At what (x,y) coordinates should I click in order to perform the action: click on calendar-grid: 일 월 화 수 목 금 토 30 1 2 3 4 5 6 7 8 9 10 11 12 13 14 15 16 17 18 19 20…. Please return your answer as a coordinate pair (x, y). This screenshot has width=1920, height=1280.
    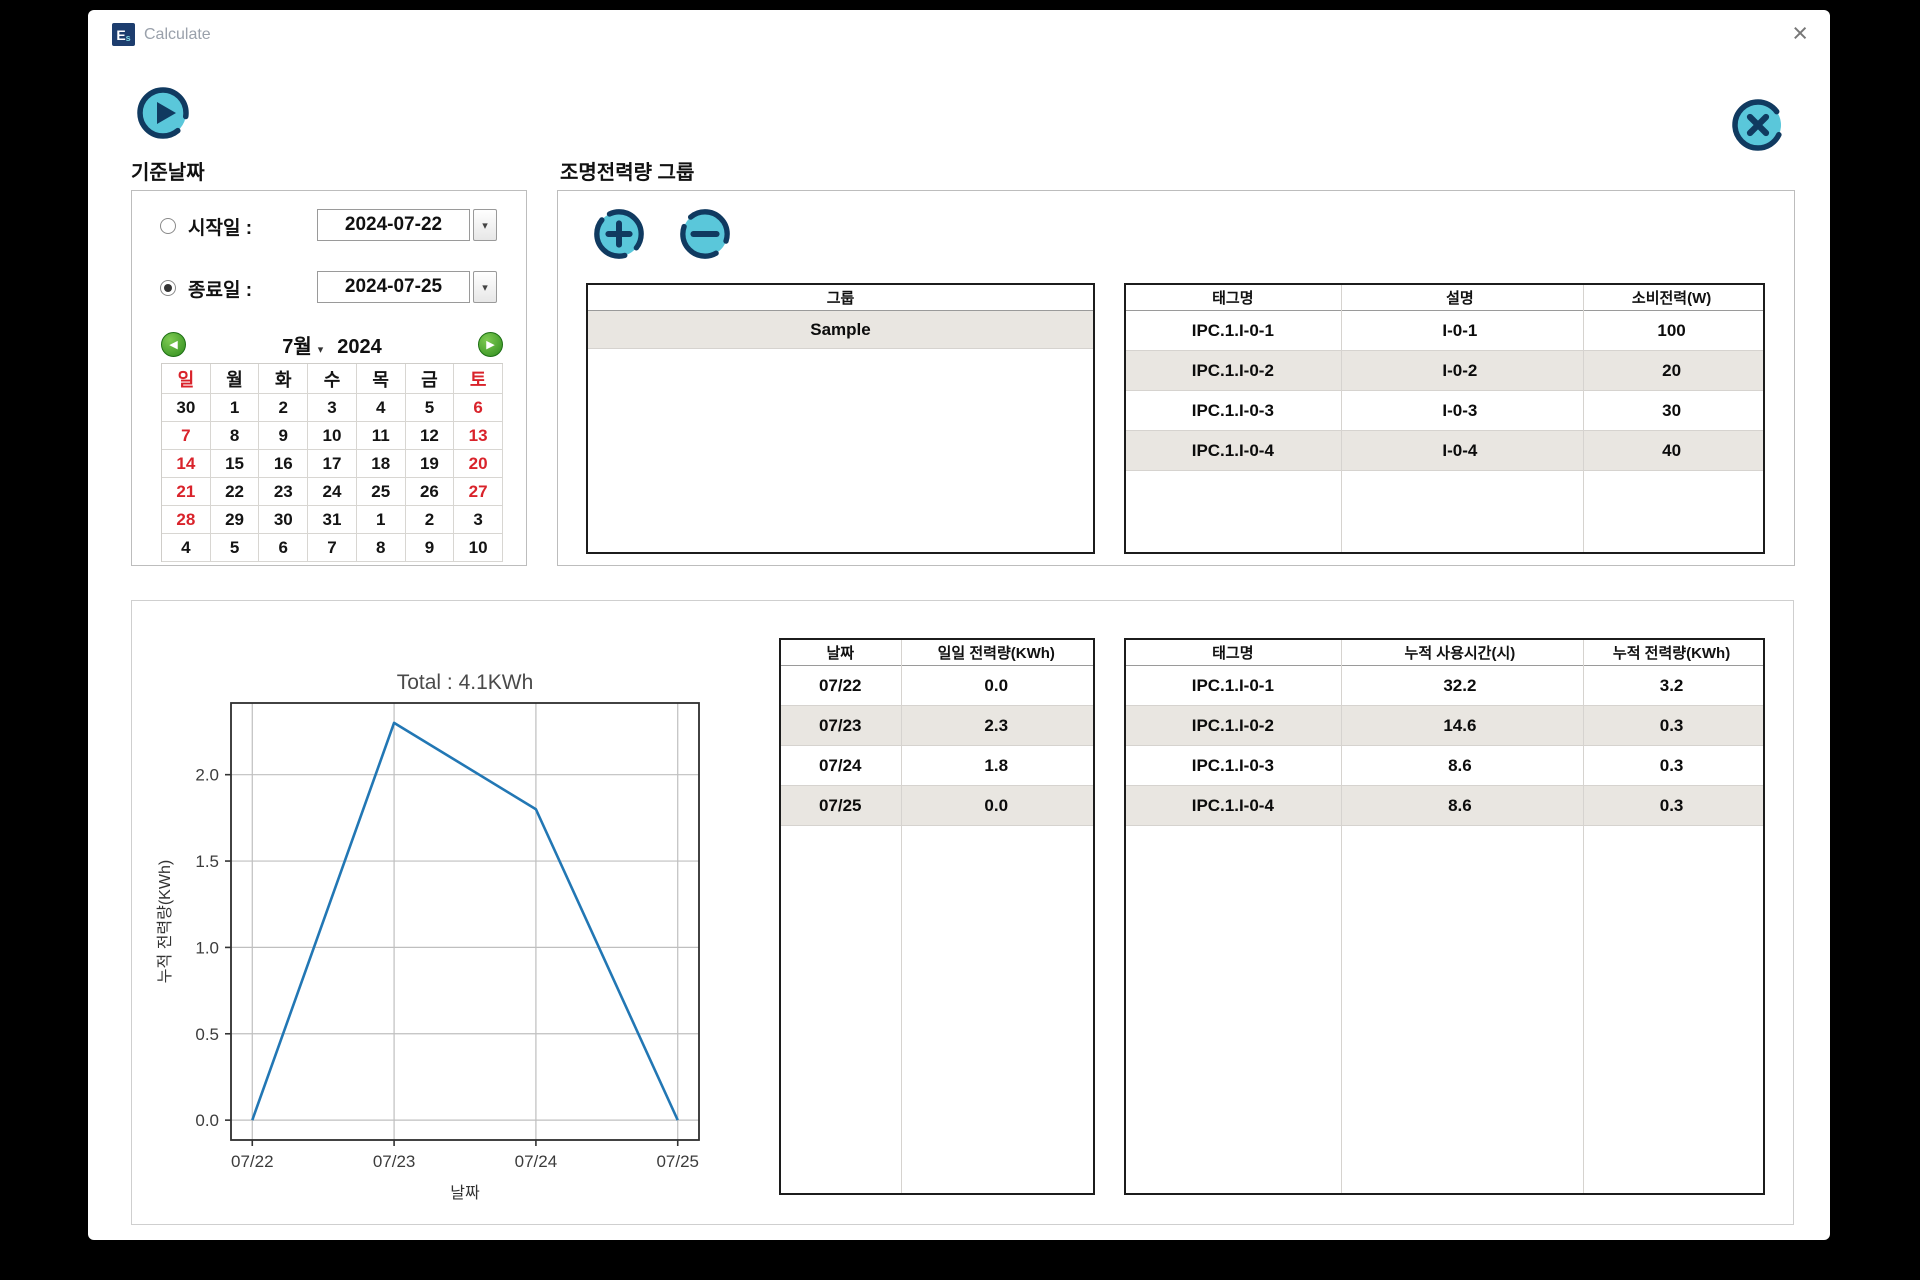
    Looking at the image, I should click on (332, 462).